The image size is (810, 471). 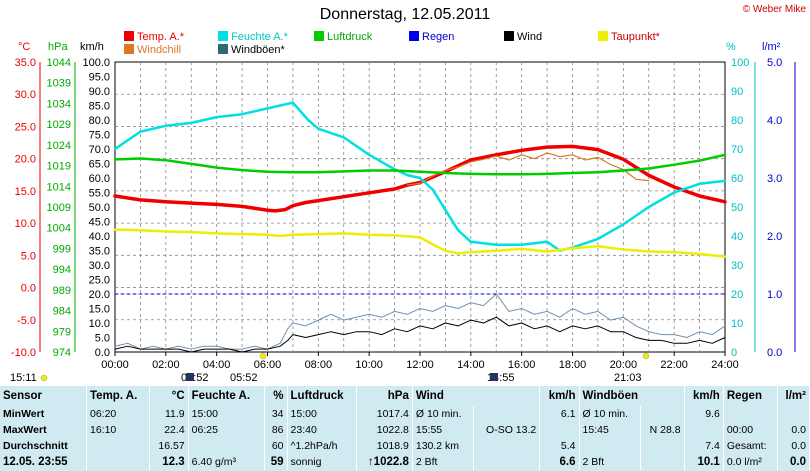 What do you see at coordinates (159, 50) in the screenshot?
I see `legend-label: Windchill` at bounding box center [159, 50].